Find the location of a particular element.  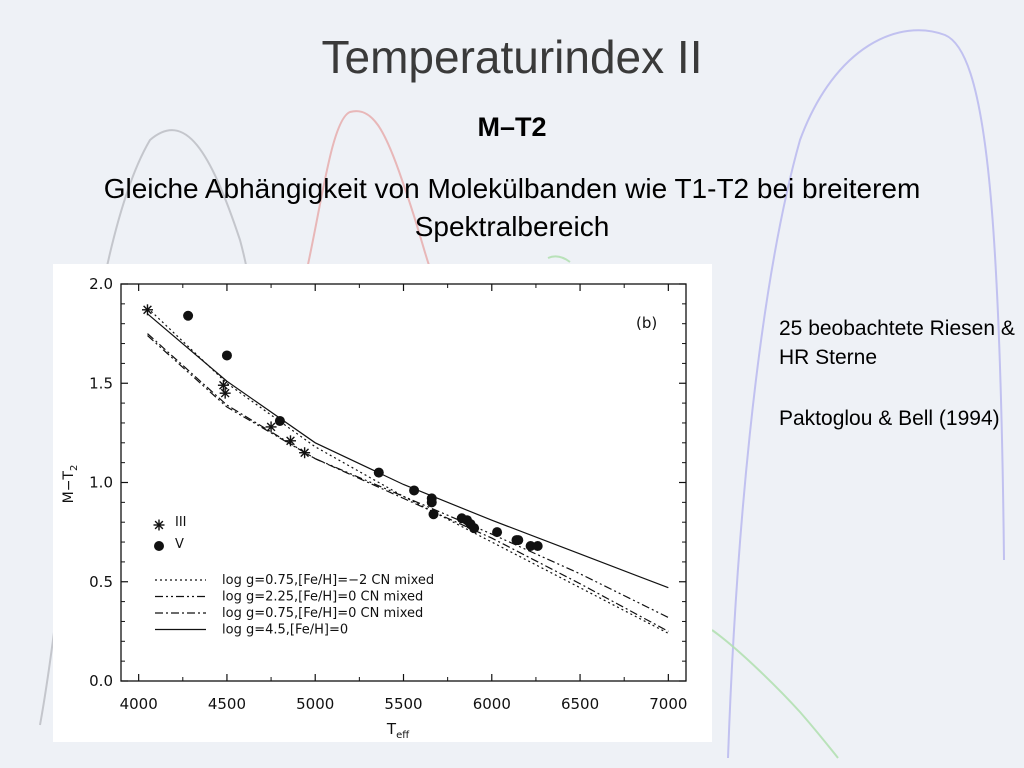

bg-curve-green is located at coordinates (775, 694).